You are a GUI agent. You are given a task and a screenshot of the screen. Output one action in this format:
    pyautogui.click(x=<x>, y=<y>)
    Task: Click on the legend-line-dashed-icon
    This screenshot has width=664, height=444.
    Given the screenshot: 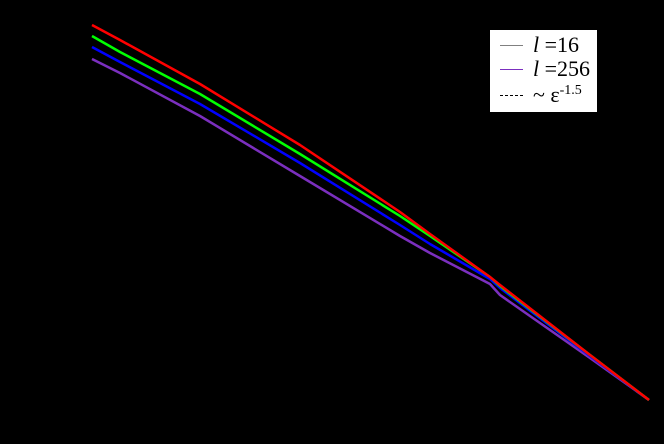 What is the action you would take?
    pyautogui.click(x=511, y=95)
    